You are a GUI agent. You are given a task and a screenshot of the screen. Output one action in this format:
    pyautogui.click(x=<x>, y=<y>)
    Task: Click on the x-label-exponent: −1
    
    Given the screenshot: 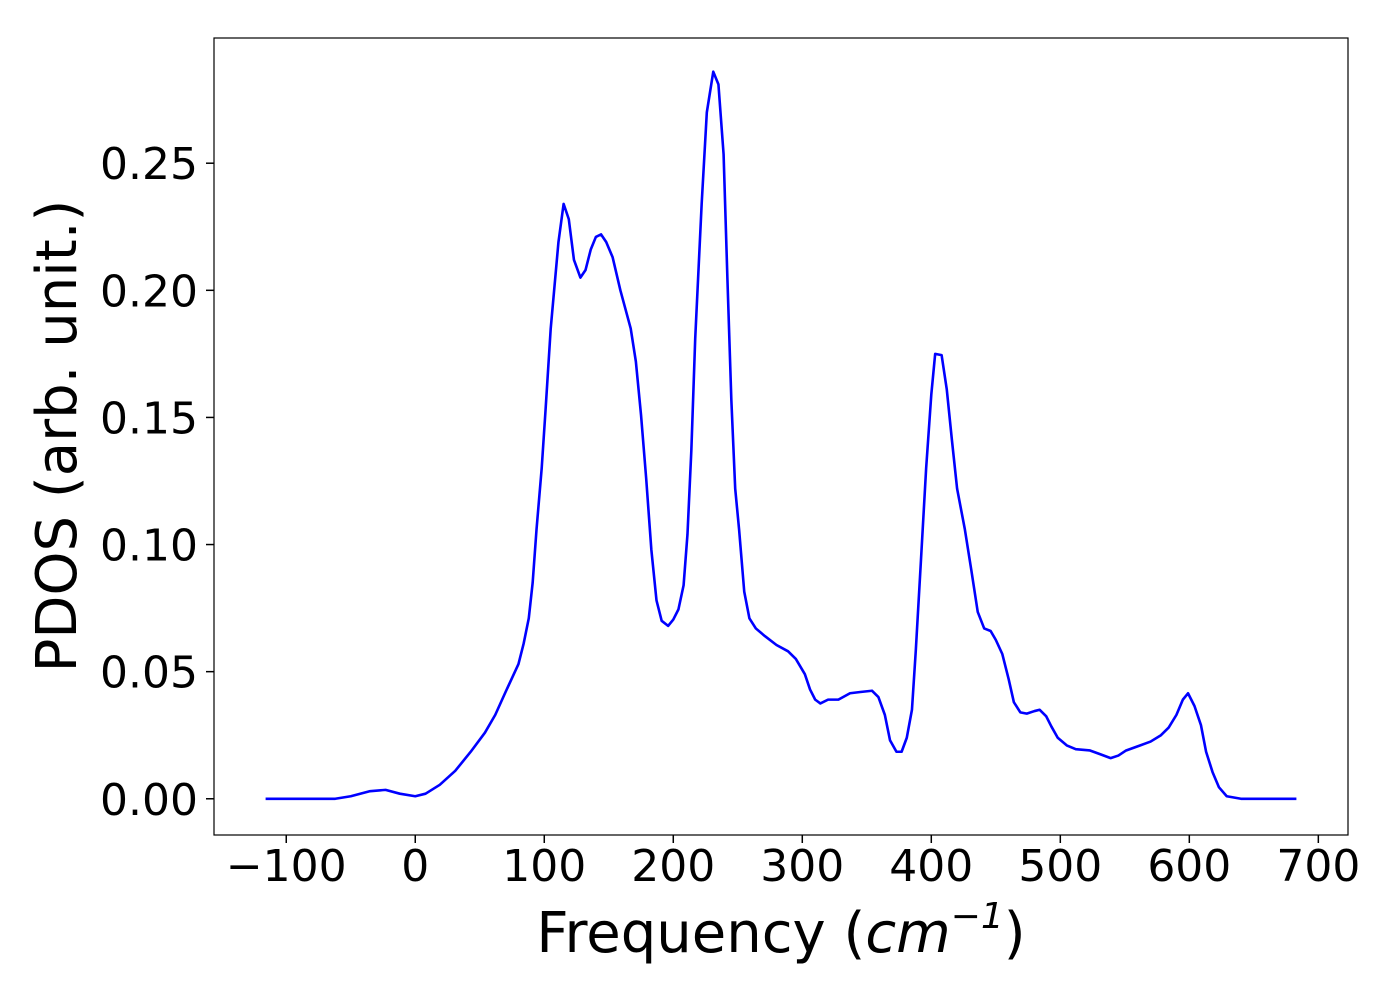 What is the action you would take?
    pyautogui.click(x=977, y=916)
    